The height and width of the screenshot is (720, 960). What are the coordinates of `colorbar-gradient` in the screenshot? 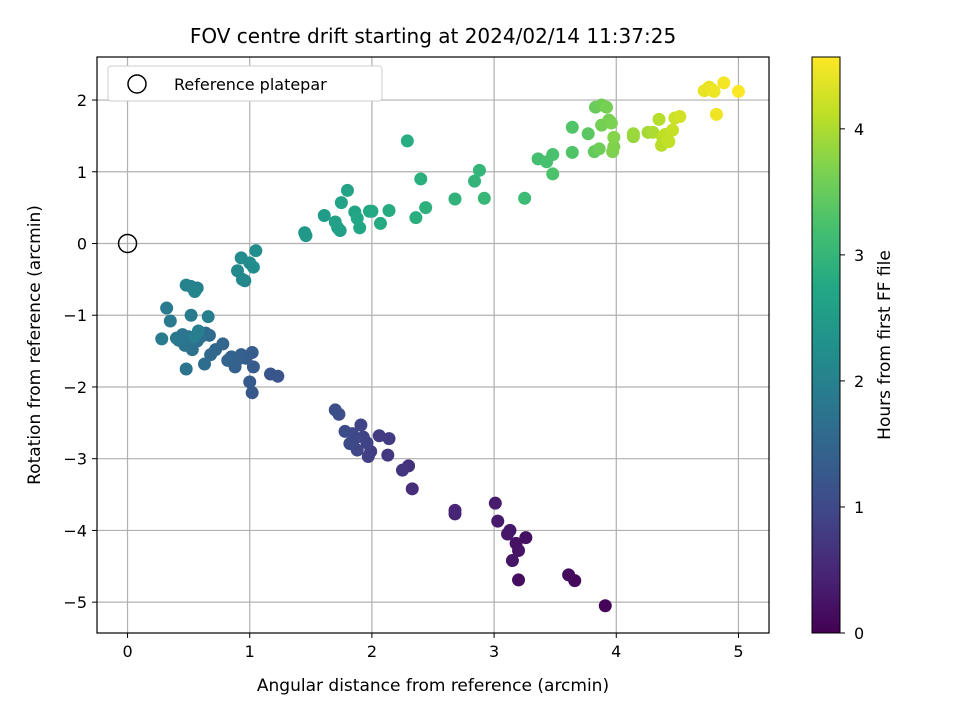 It's located at (826, 345).